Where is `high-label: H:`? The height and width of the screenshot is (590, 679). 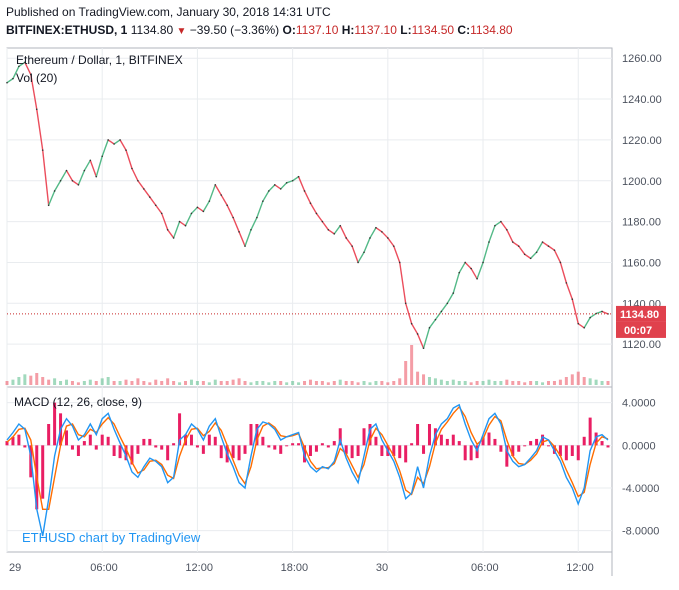 high-label: H: is located at coordinates (348, 30).